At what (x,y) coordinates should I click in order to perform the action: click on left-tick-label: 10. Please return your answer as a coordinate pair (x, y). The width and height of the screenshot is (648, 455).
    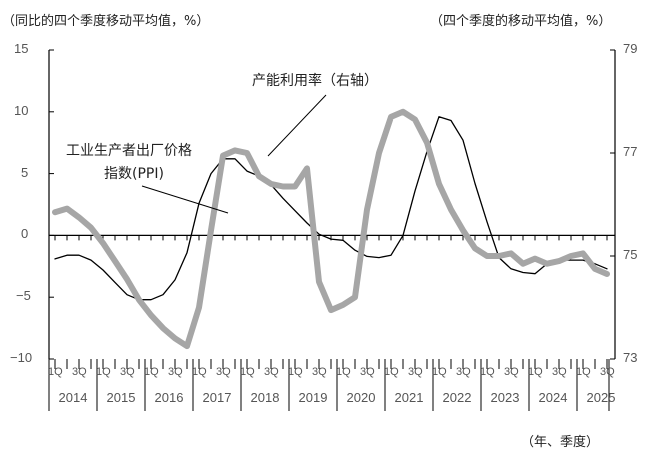
    Looking at the image, I should click on (21, 110).